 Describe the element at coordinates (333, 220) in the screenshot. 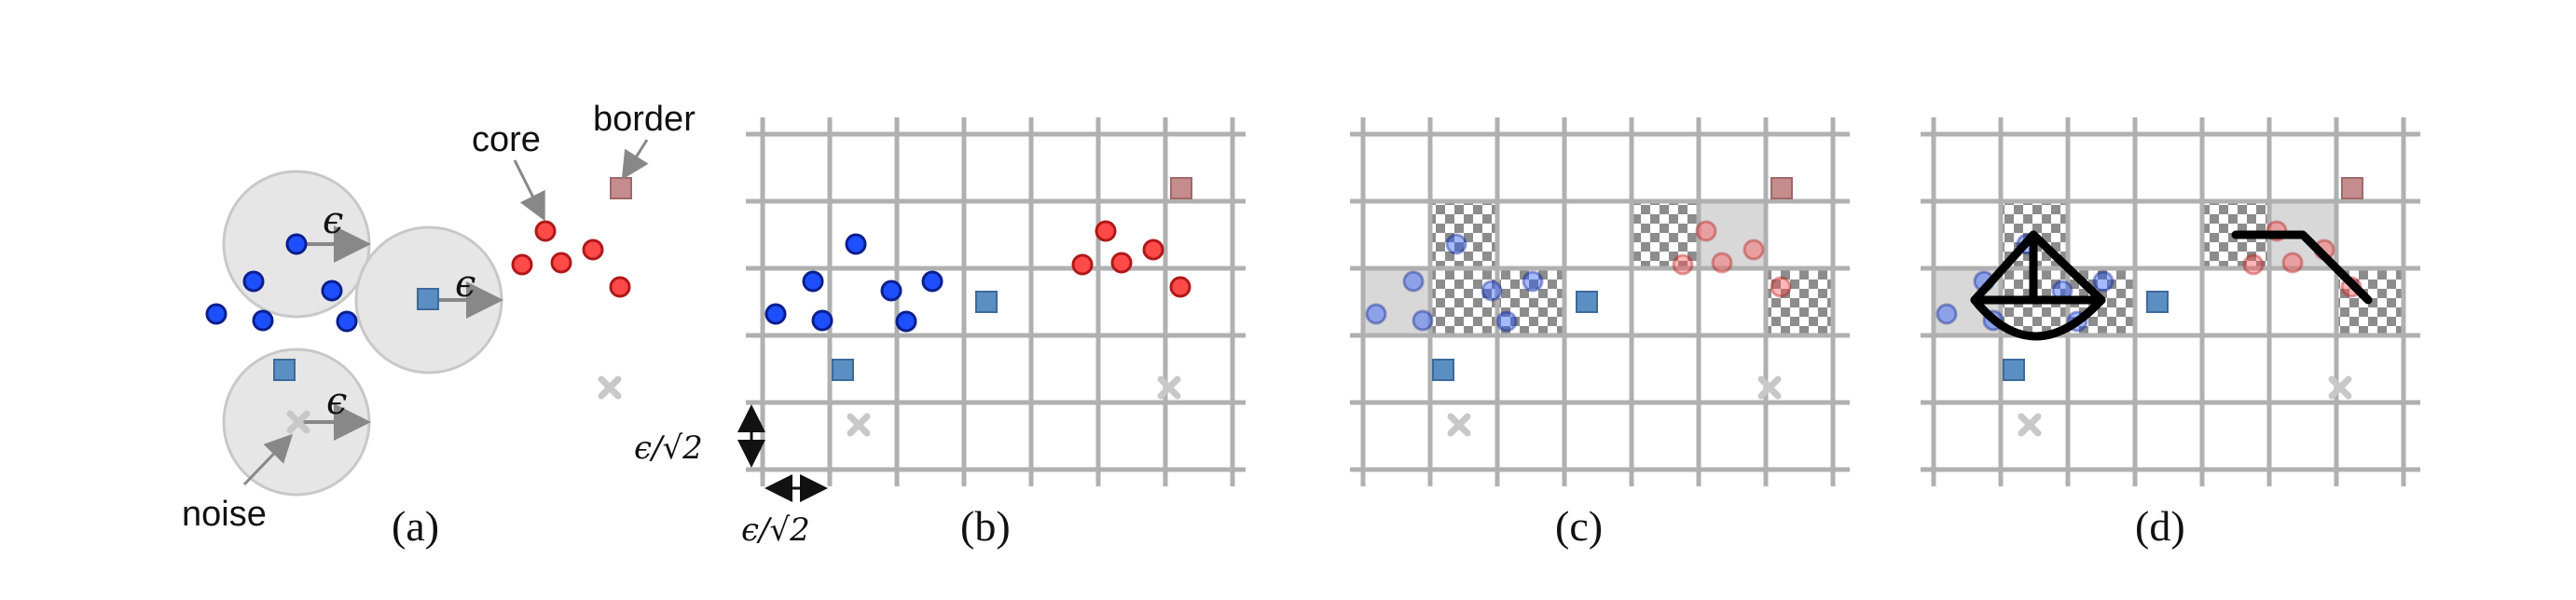

I see `epsilon-label-top: ϵ` at that location.